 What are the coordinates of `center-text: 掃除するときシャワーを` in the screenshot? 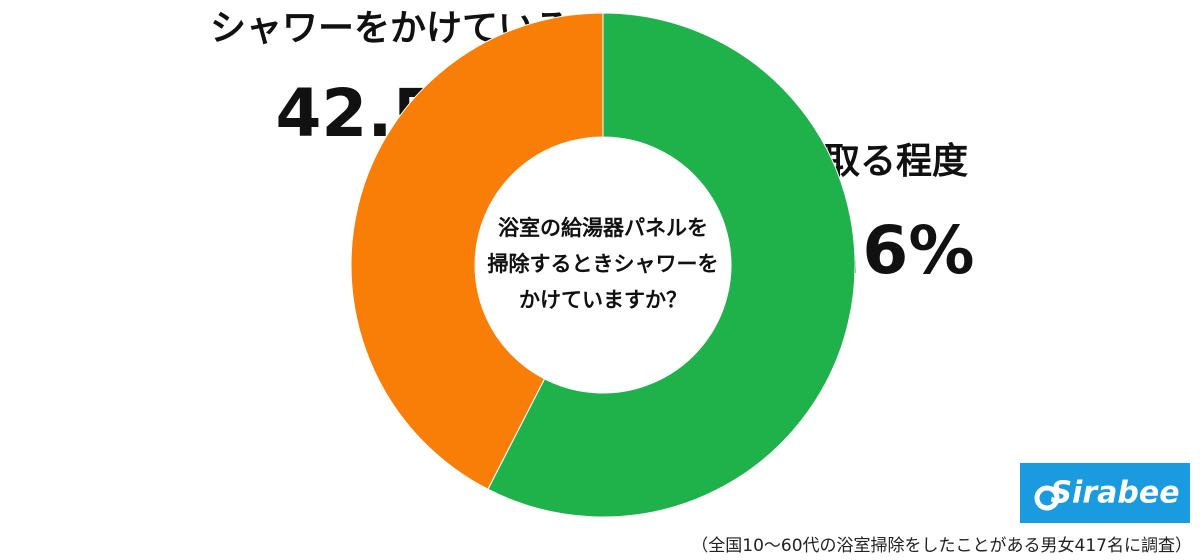 It's located at (603, 264).